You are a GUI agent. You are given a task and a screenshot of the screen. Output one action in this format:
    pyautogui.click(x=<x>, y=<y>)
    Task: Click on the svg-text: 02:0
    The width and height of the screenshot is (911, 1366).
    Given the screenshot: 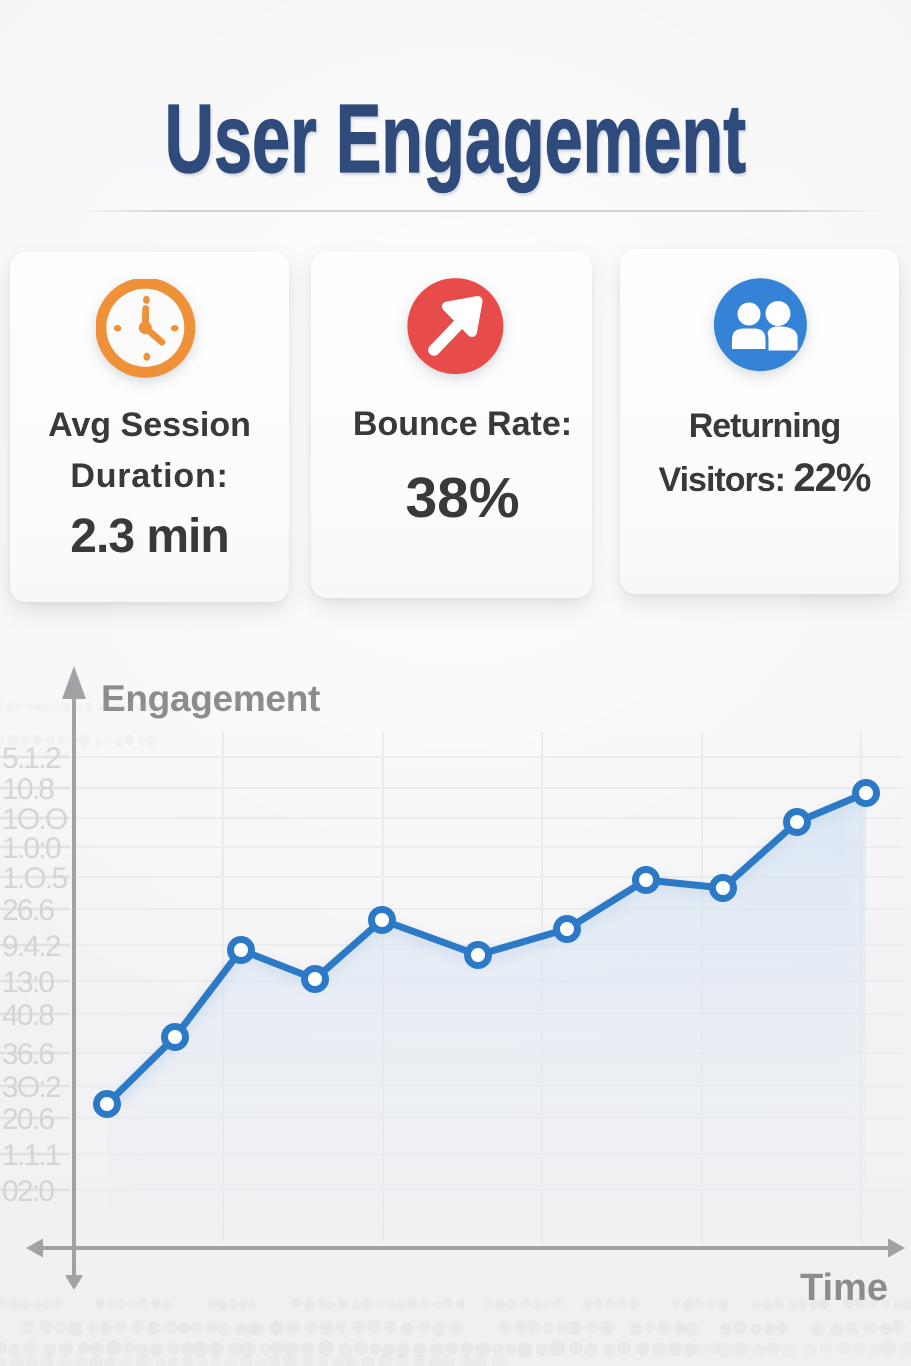 What is the action you would take?
    pyautogui.click(x=28, y=1191)
    